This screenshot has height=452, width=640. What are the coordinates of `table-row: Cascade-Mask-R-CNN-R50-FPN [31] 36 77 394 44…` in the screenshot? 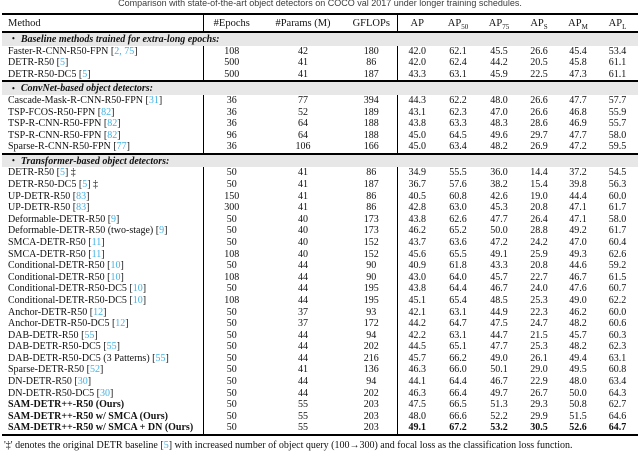 It's located at (320, 100).